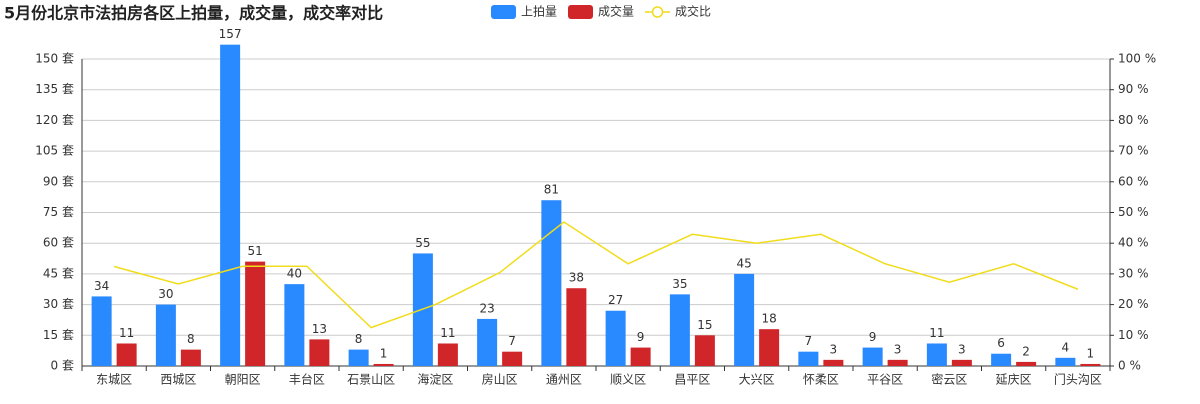  What do you see at coordinates (54, 120) in the screenshot?
I see `y-tick-label: 120 套` at bounding box center [54, 120].